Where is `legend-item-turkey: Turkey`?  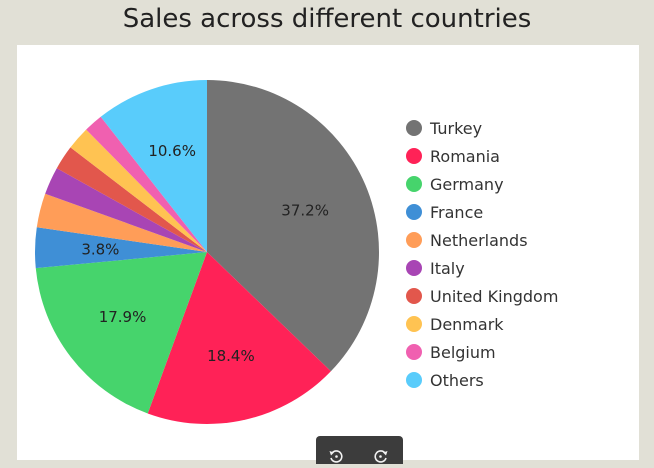
legend-item-turkey: Turkey is located at coordinates (482, 128).